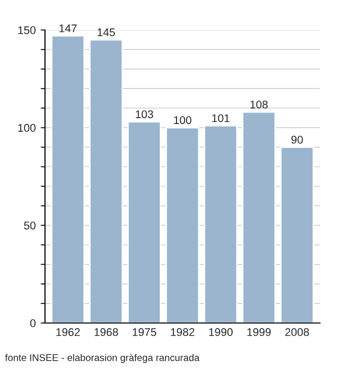  I want to click on y-tick-label: 100, so click(27, 128).